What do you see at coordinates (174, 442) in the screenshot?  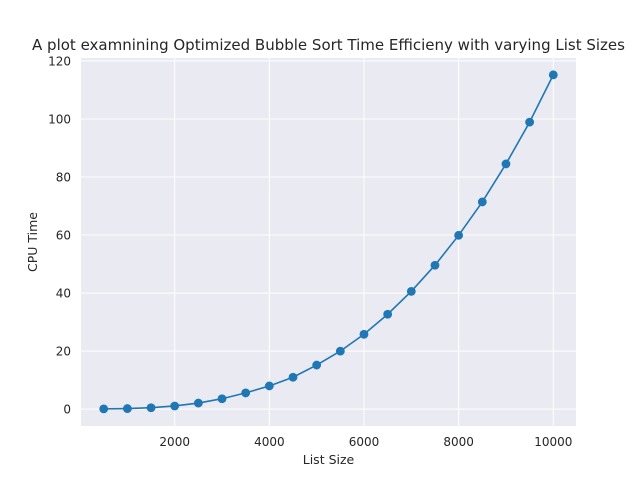 I see `x-tick-label: 2000` at bounding box center [174, 442].